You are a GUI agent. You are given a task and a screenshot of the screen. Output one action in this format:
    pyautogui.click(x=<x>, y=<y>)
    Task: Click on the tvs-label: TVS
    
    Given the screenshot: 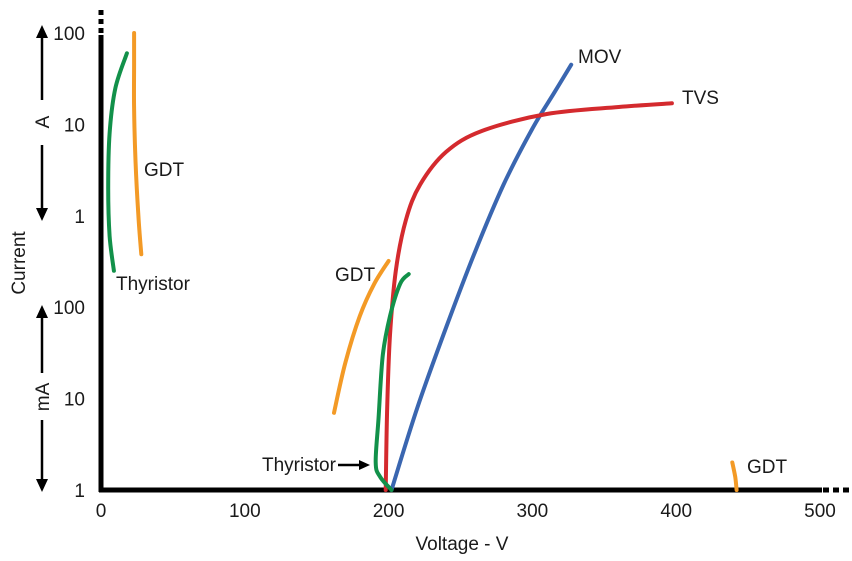 What is the action you would take?
    pyautogui.click(x=700, y=98)
    